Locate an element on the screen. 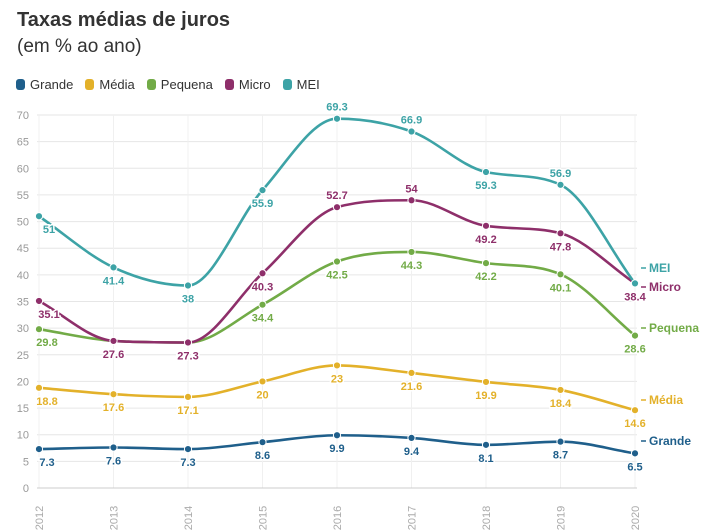  x-tick-label: 2013 is located at coordinates (115, 518).